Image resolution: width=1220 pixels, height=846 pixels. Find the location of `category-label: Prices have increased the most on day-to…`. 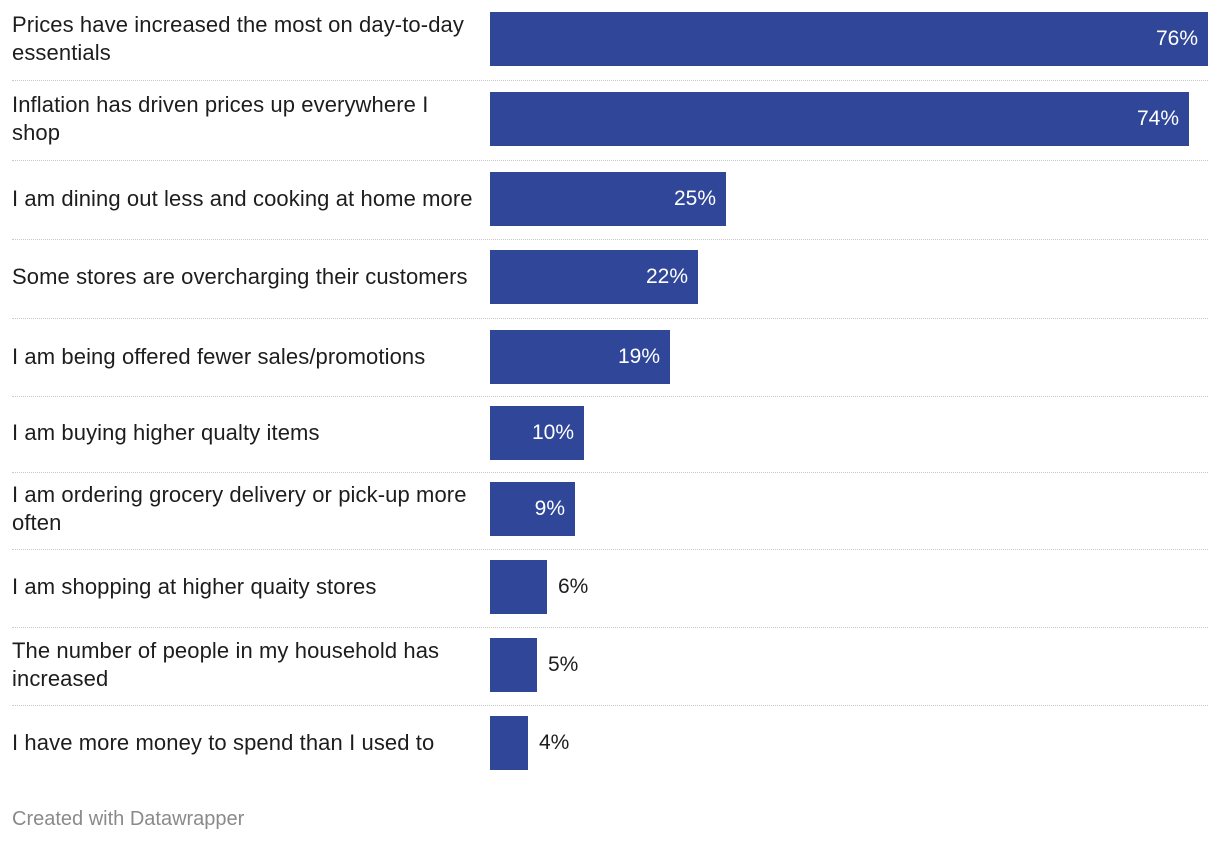

category-label: Prices have increased the most on day-to… is located at coordinates (238, 38).